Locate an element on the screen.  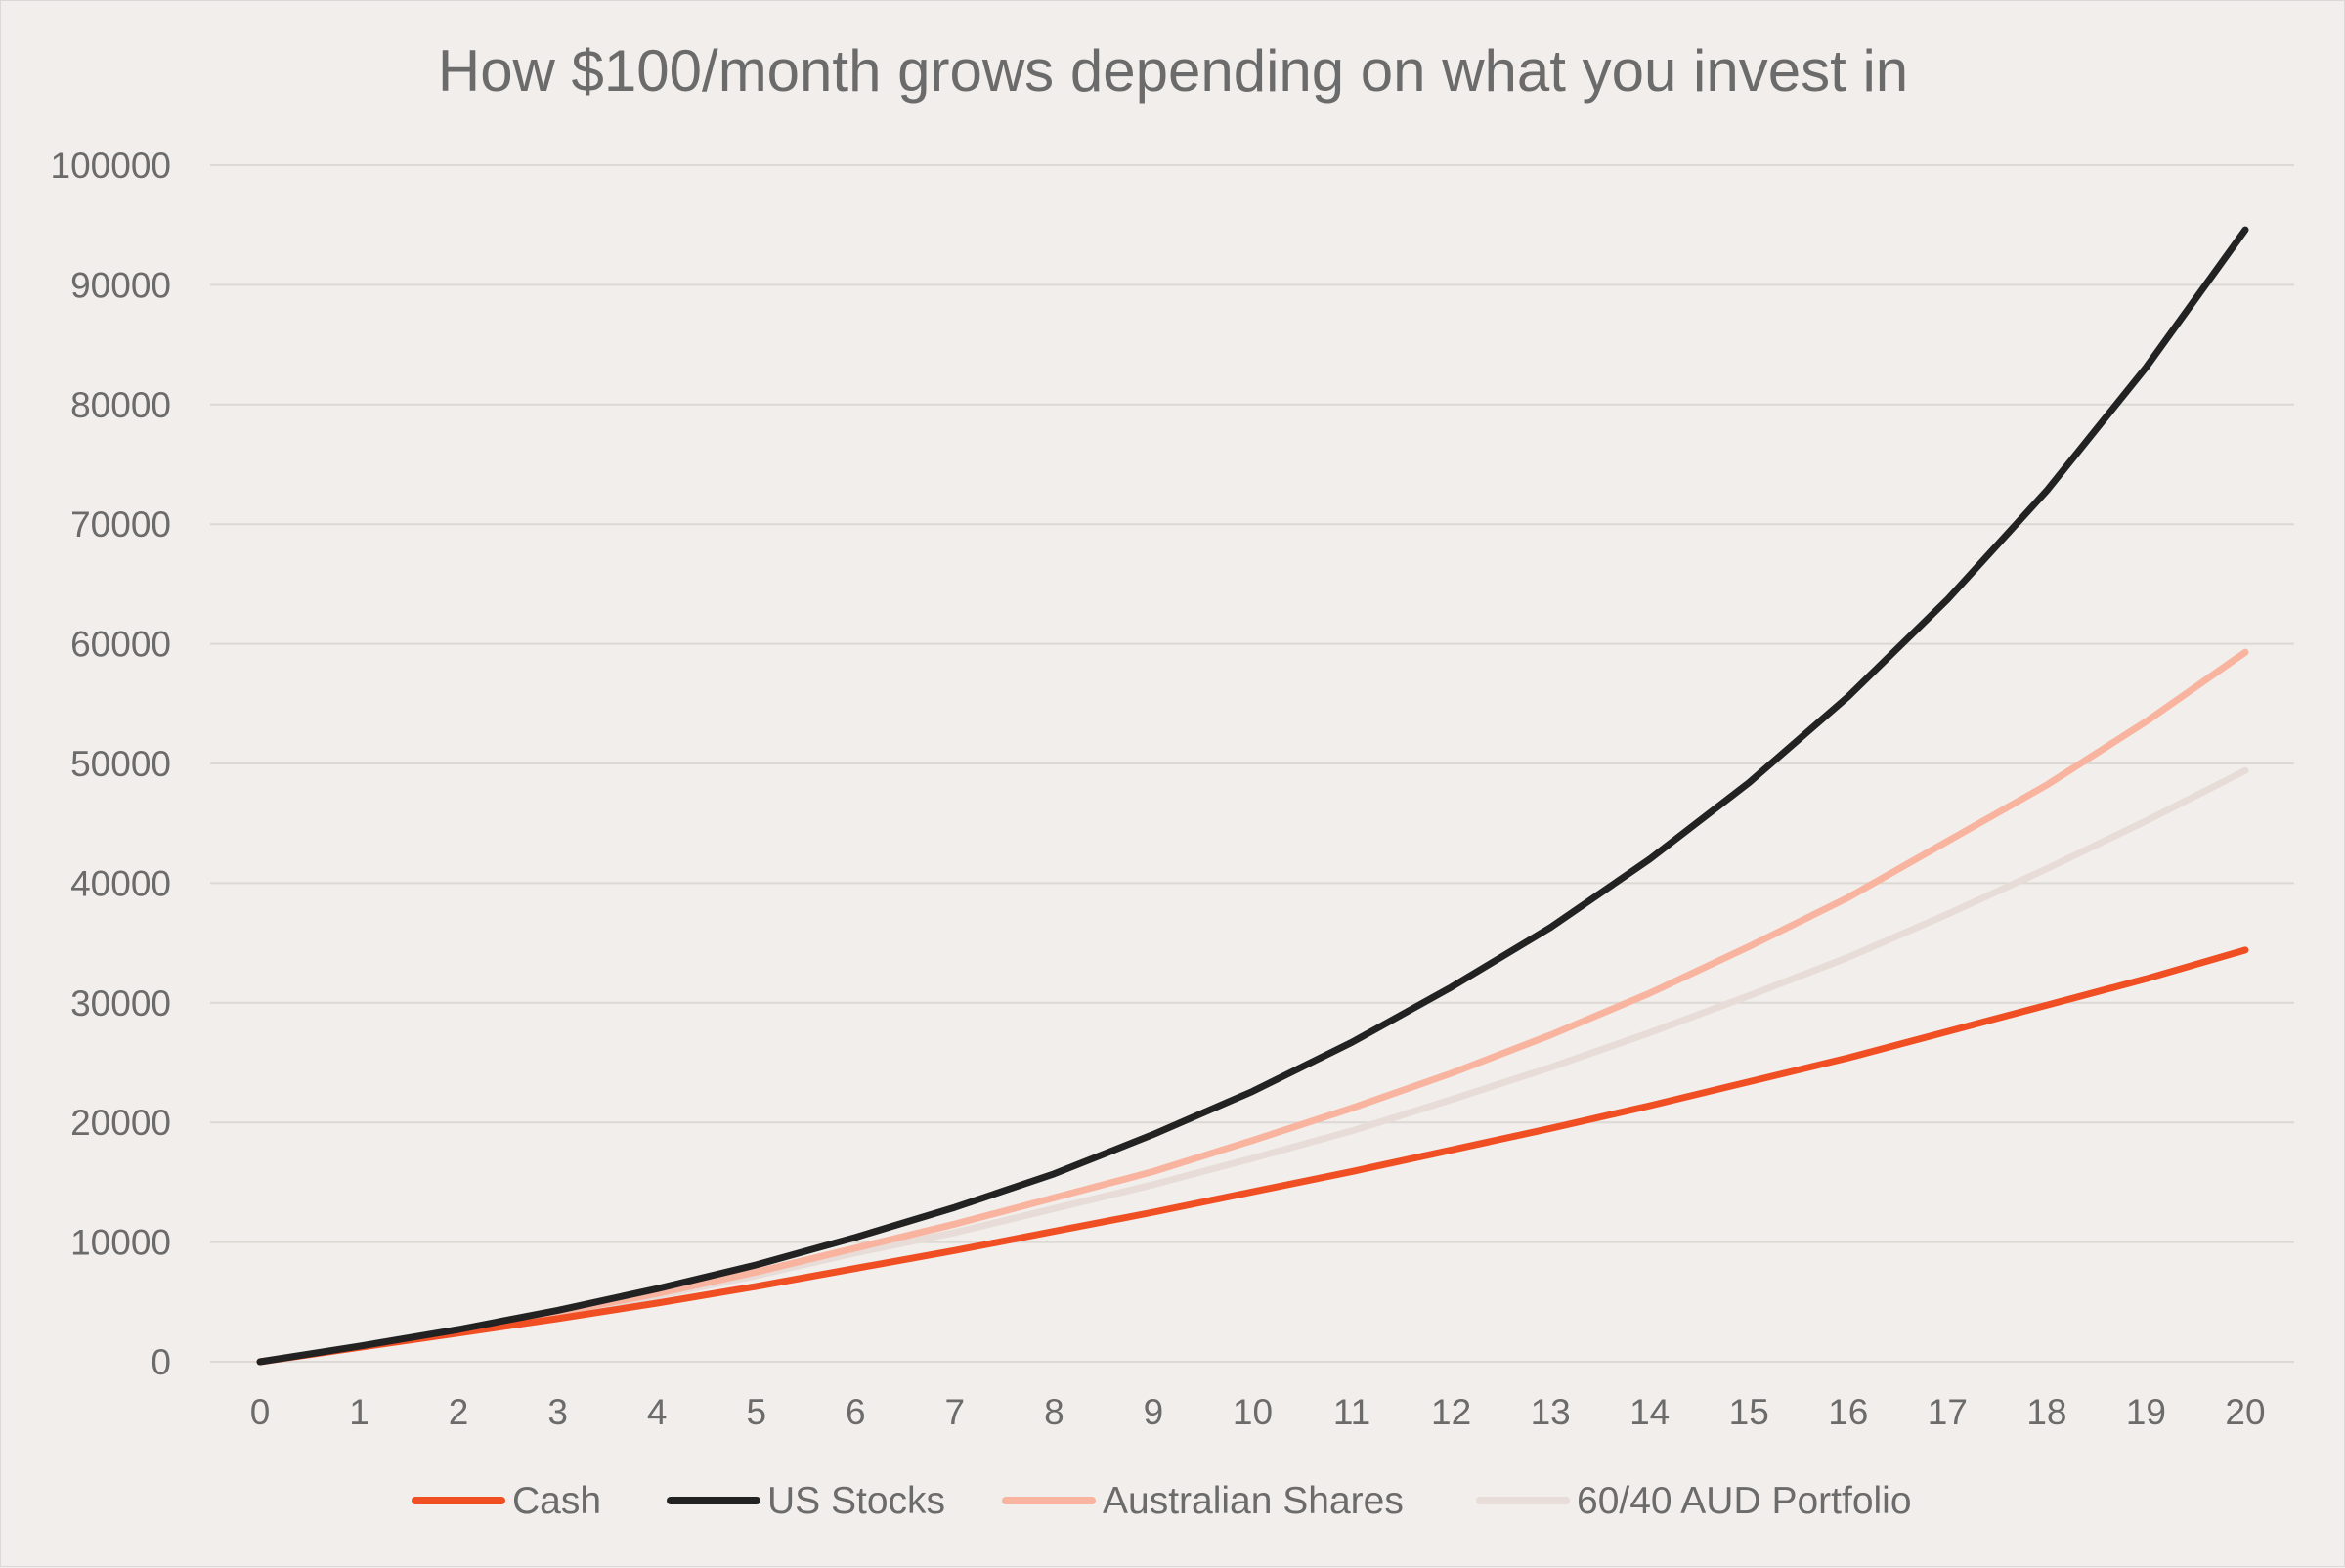
x-tick-label: 8 is located at coordinates (1054, 1412).